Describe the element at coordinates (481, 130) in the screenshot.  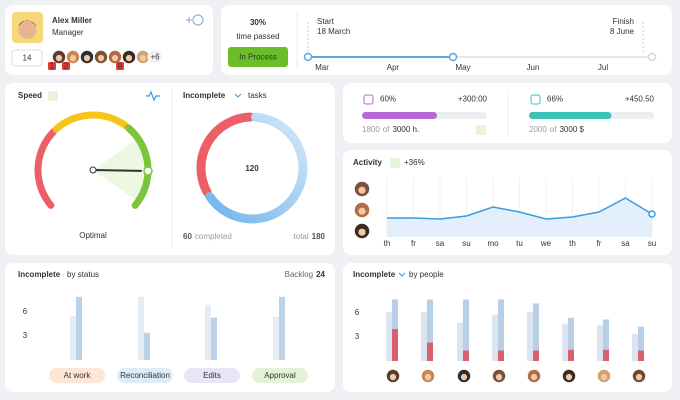
I see `finance-status-icon` at that location.